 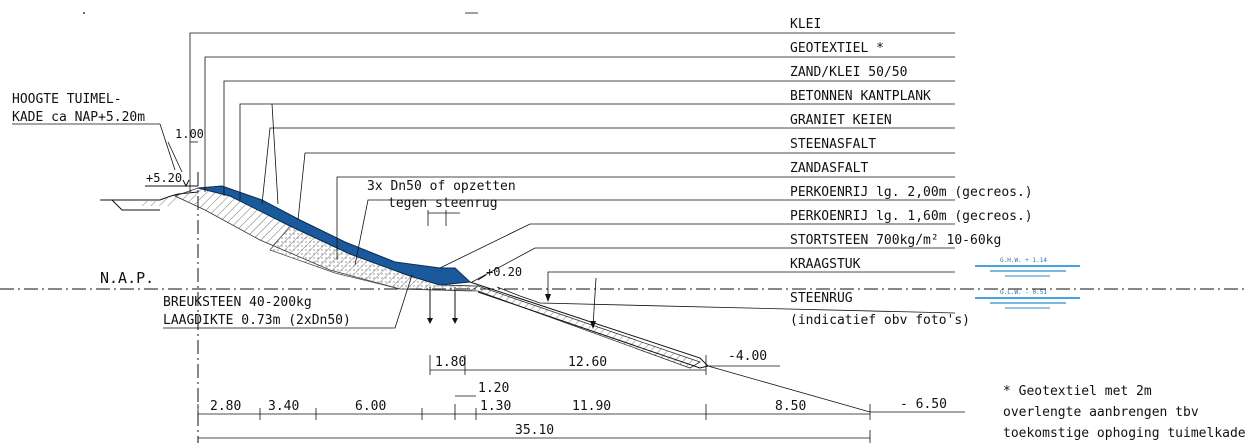 I want to click on svg-text: 12.60, so click(x=587, y=362).